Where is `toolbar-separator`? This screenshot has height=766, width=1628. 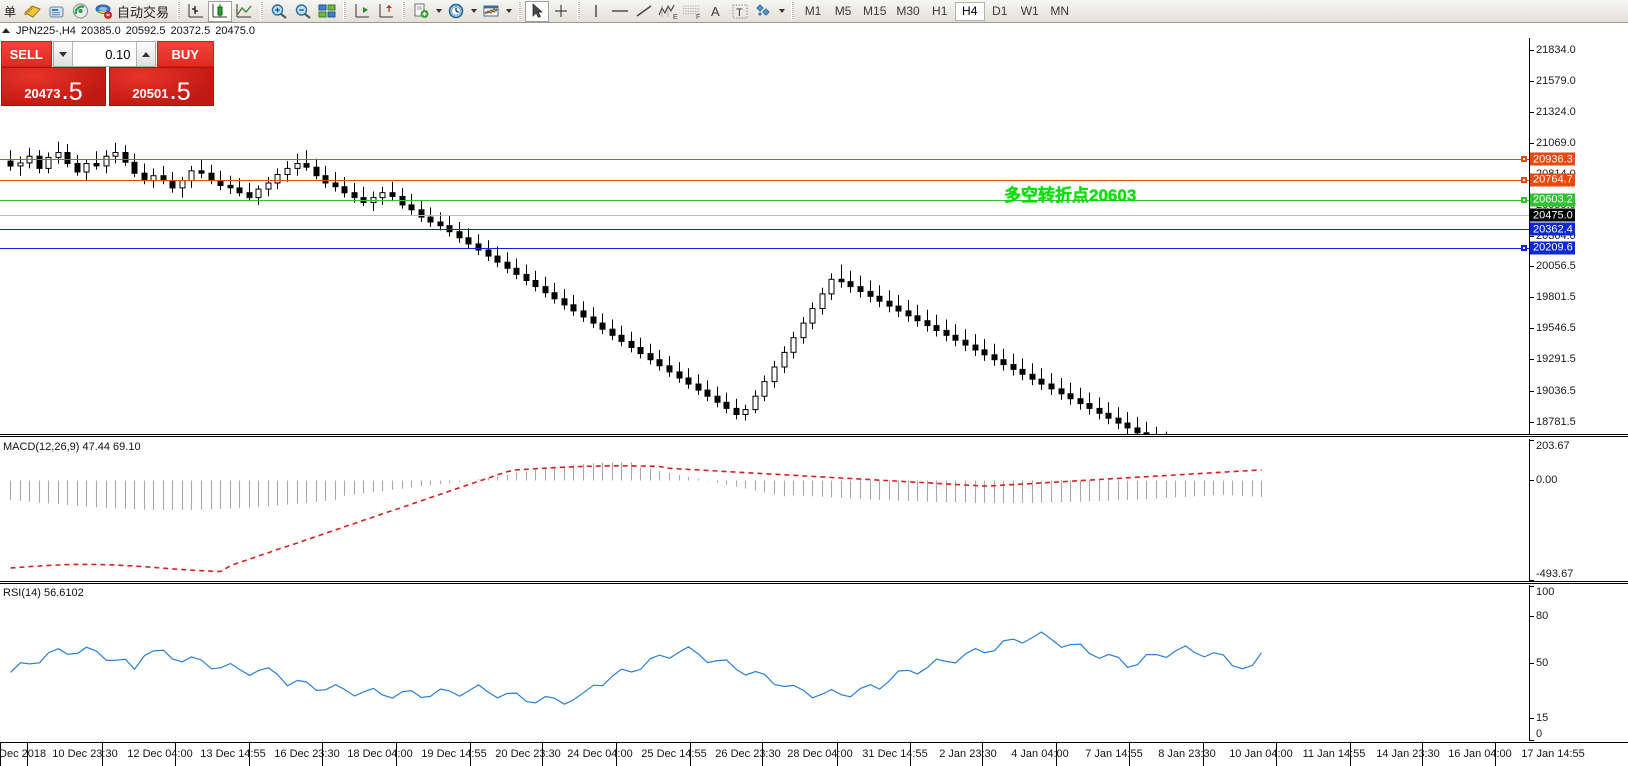 toolbar-separator is located at coordinates (520, 11).